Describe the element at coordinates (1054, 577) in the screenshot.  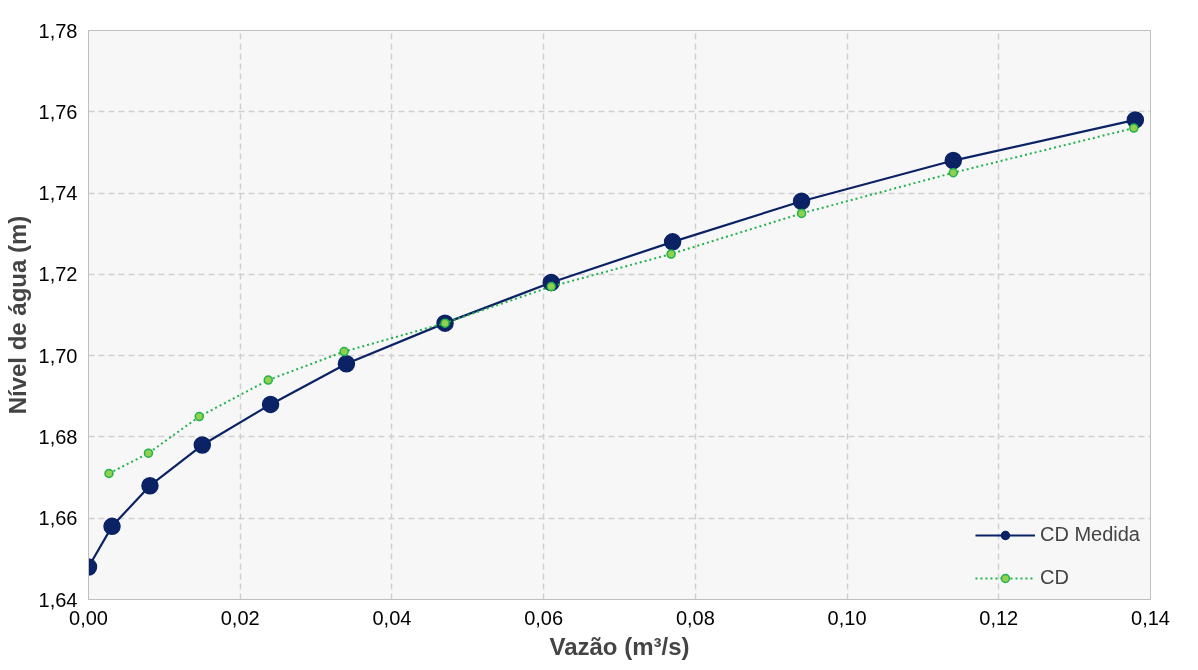
I see `legend-label: CD` at that location.